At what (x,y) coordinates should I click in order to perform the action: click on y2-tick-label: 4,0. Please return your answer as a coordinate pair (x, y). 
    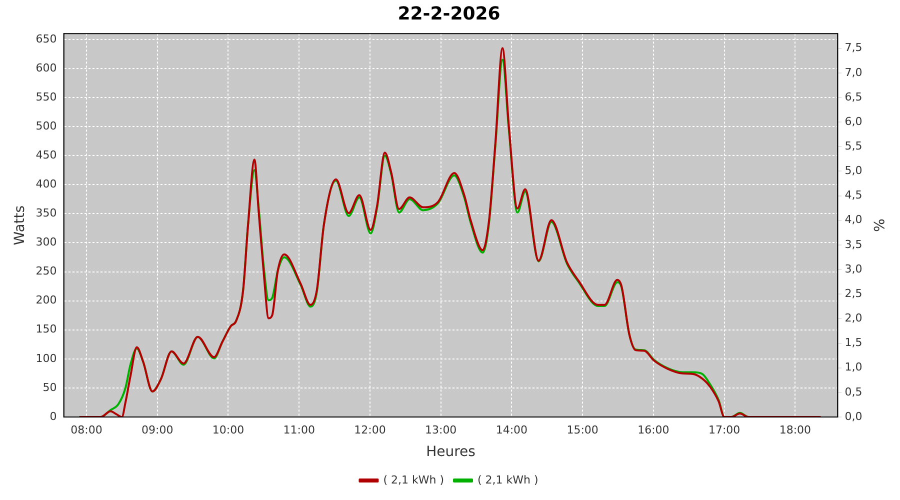
    Looking at the image, I should click on (853, 219).